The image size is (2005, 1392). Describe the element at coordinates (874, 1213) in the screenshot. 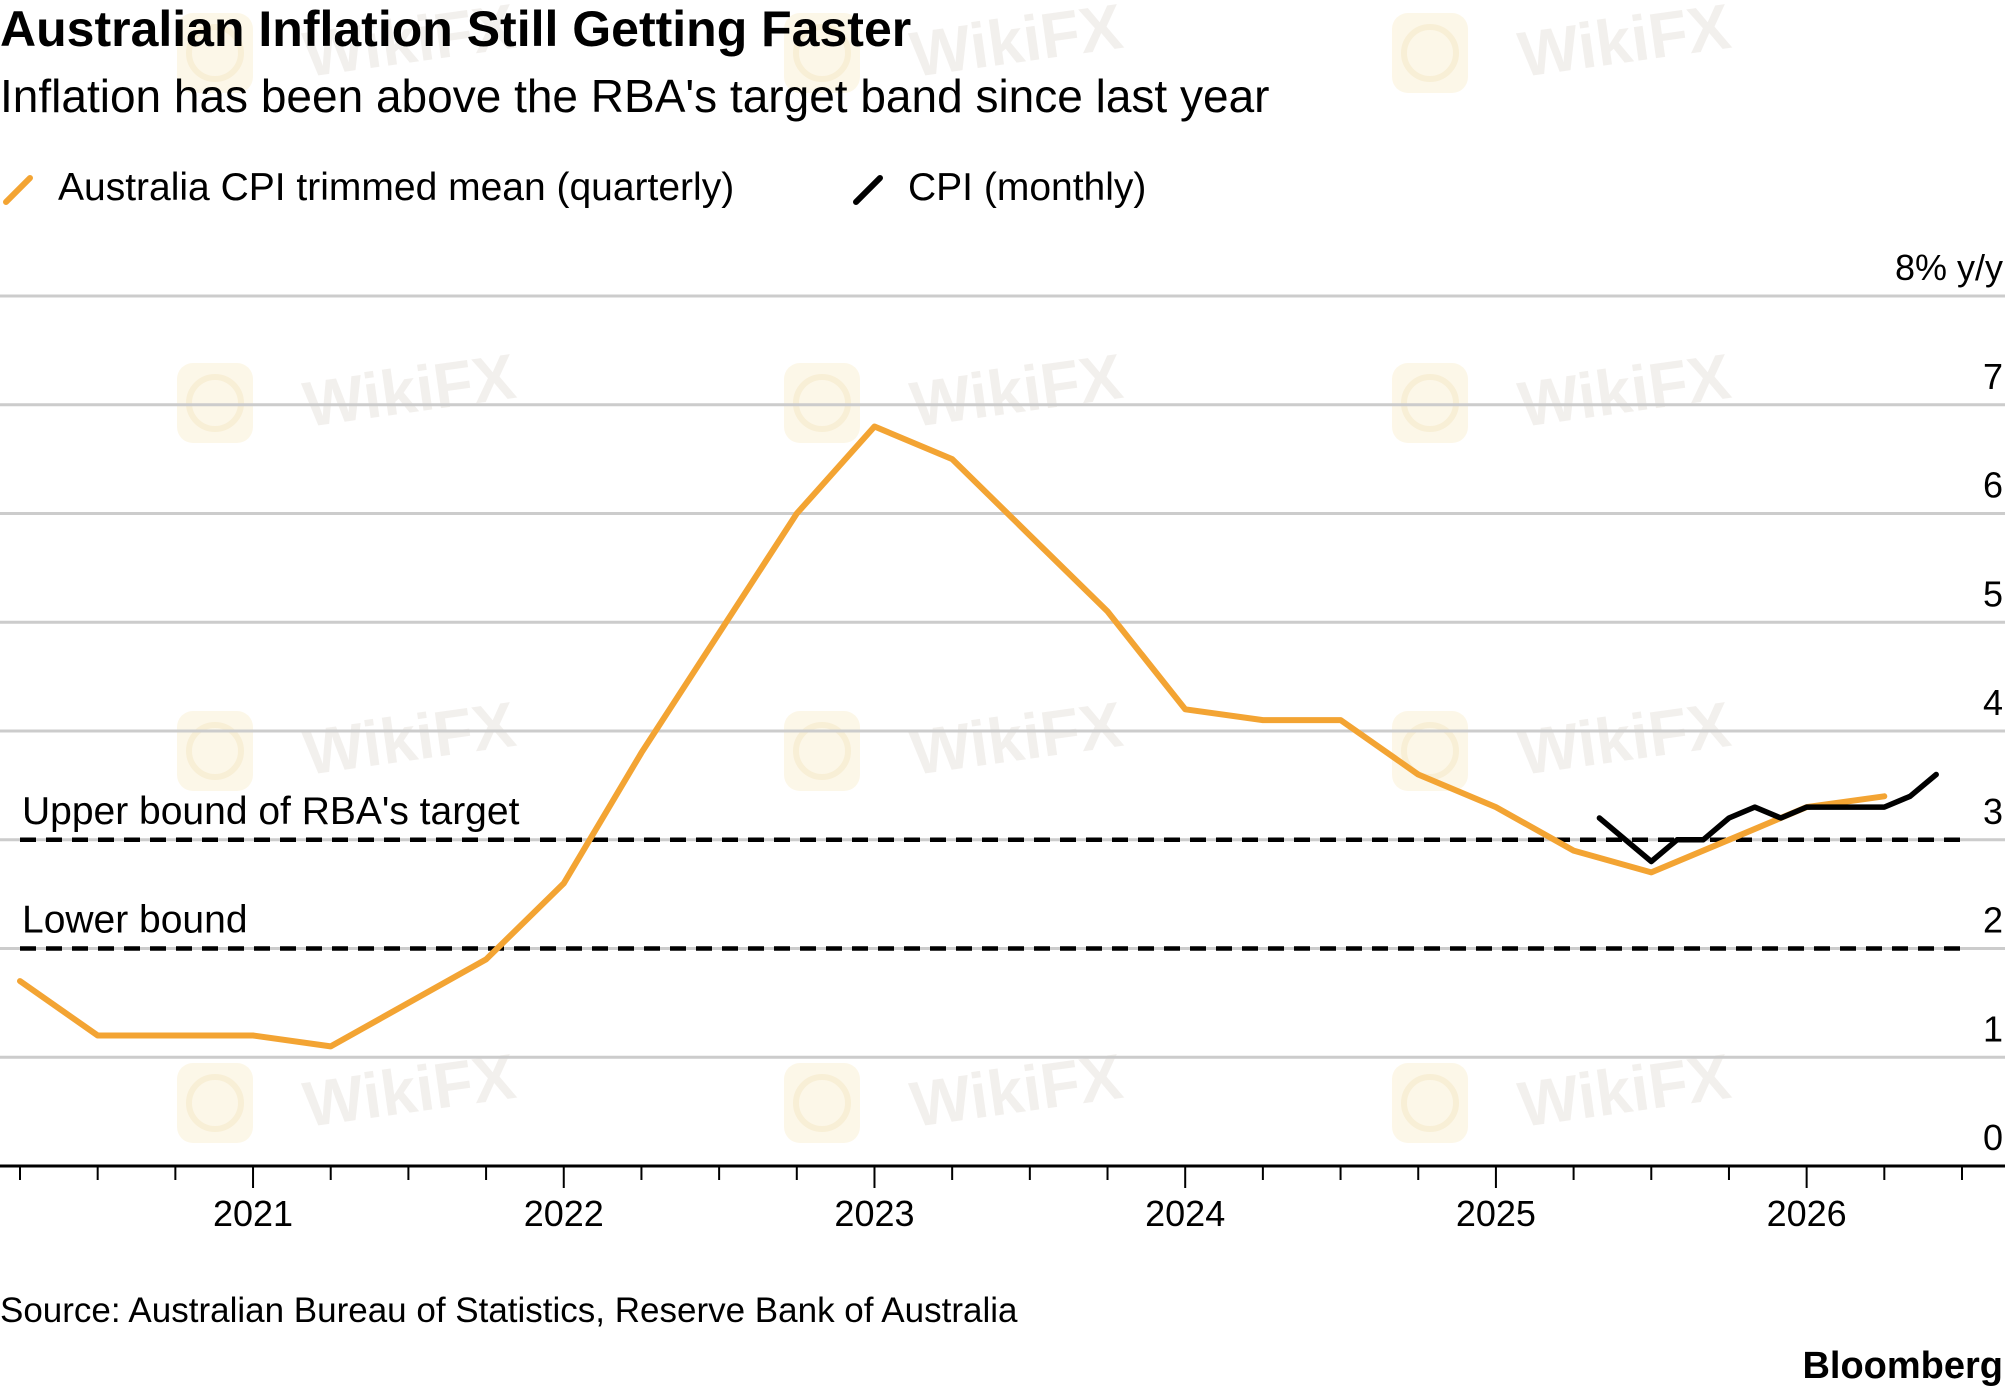

I see `x-tick-label-2023: 2023` at that location.